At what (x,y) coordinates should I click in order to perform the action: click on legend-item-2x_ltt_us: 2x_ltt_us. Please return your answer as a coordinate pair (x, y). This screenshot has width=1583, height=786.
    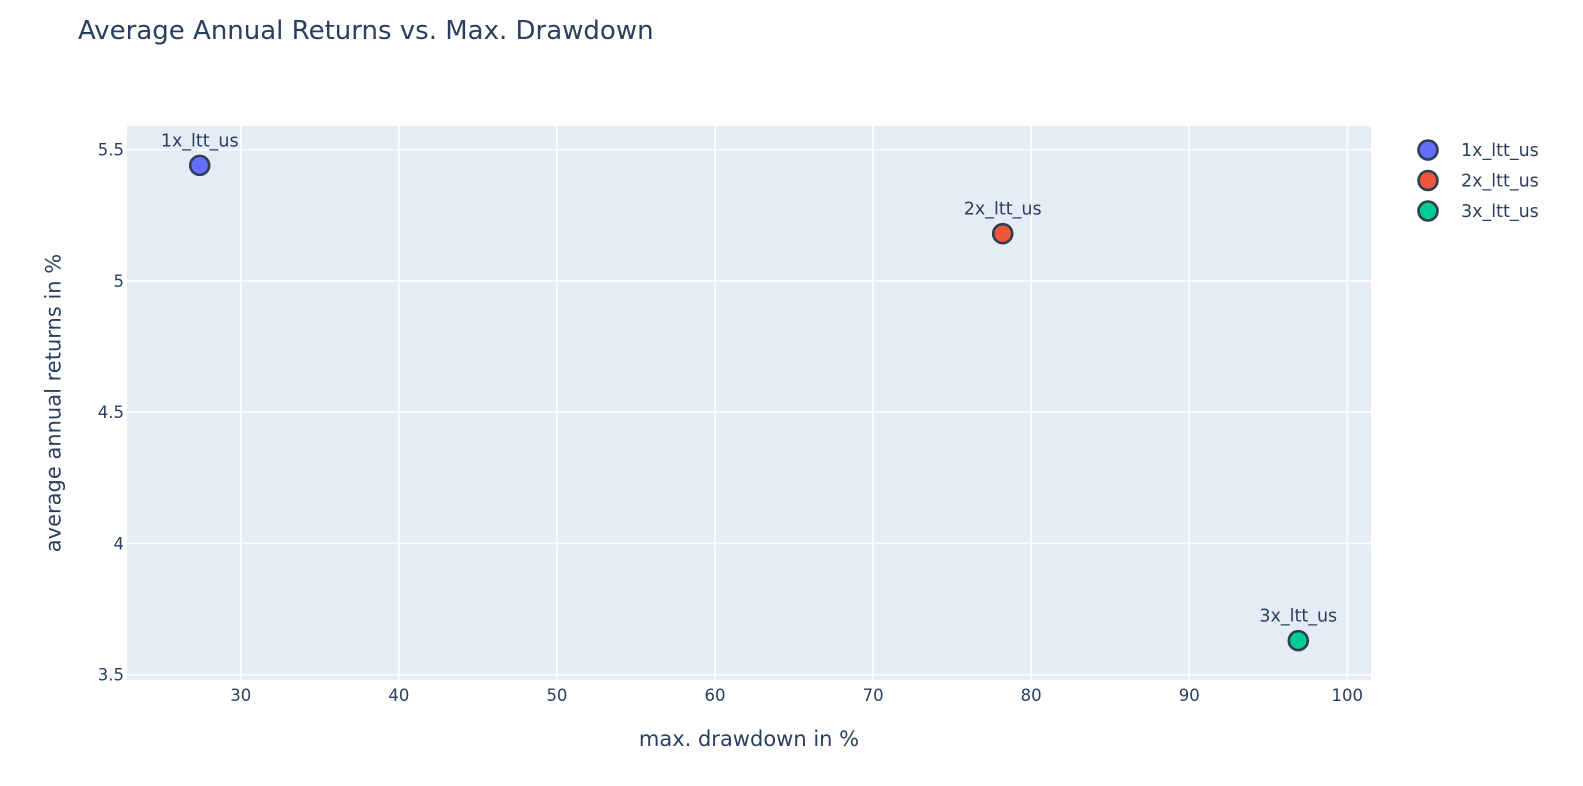
    Looking at the image, I should click on (1478, 180).